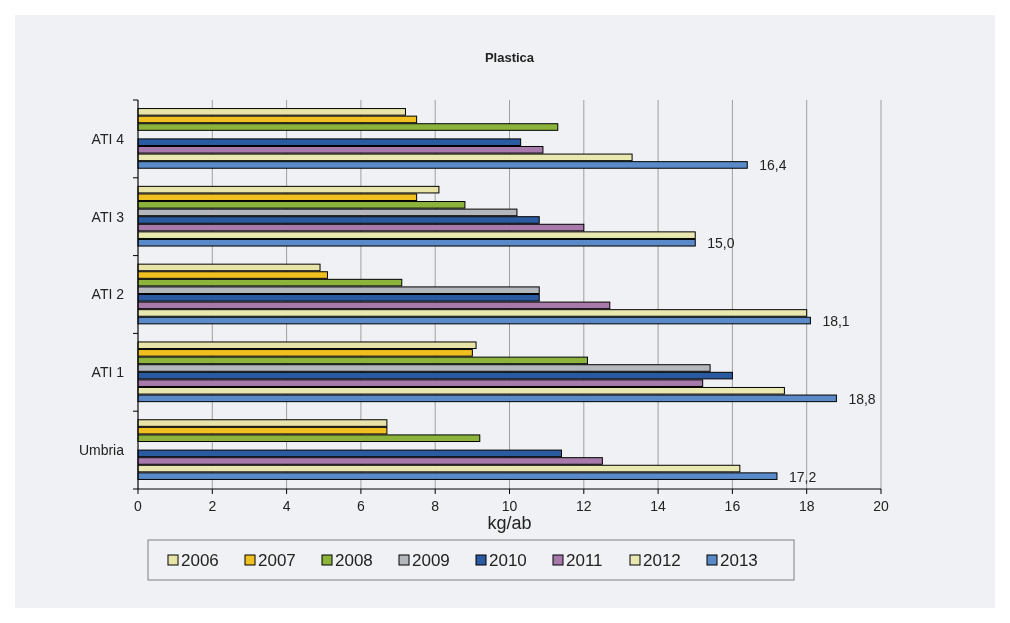  What do you see at coordinates (354, 560) in the screenshot?
I see `legend-label: 2008` at bounding box center [354, 560].